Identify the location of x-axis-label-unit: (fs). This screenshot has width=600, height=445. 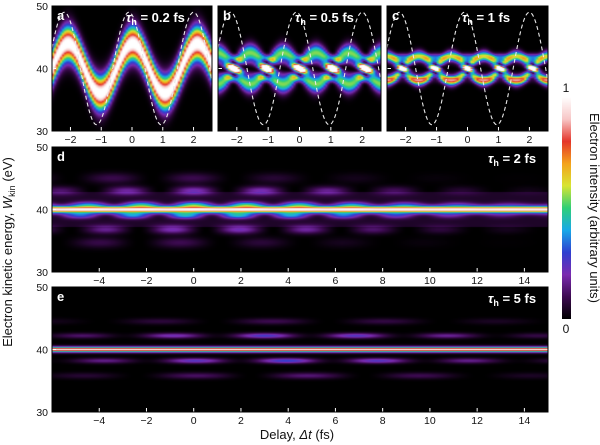
(323, 434).